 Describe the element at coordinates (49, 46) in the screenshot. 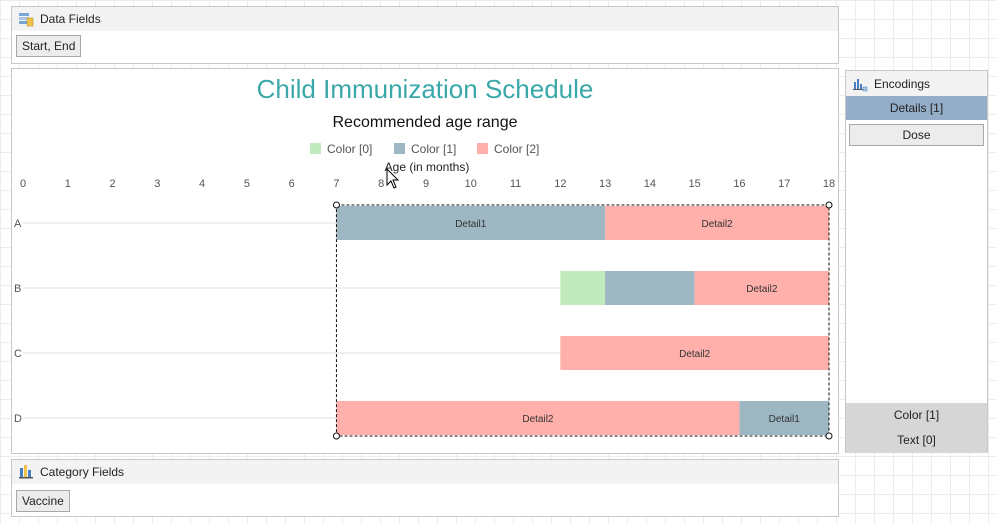

I see `start-end-field-button: Start, End` at that location.